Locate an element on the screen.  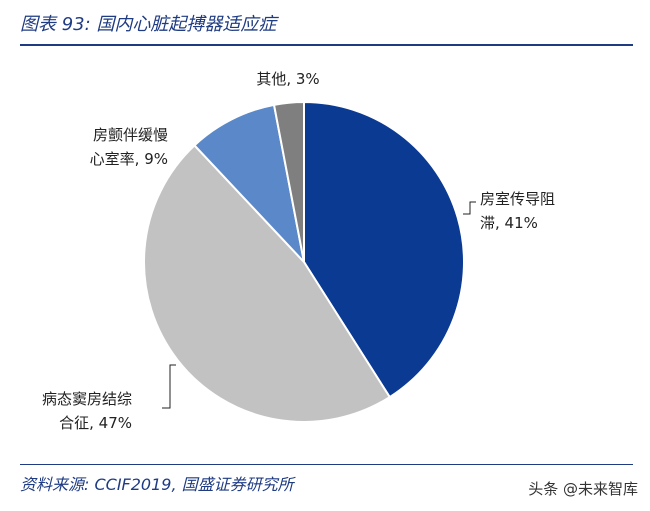
slice-label-line: 其他, 3% is located at coordinates (287, 79).